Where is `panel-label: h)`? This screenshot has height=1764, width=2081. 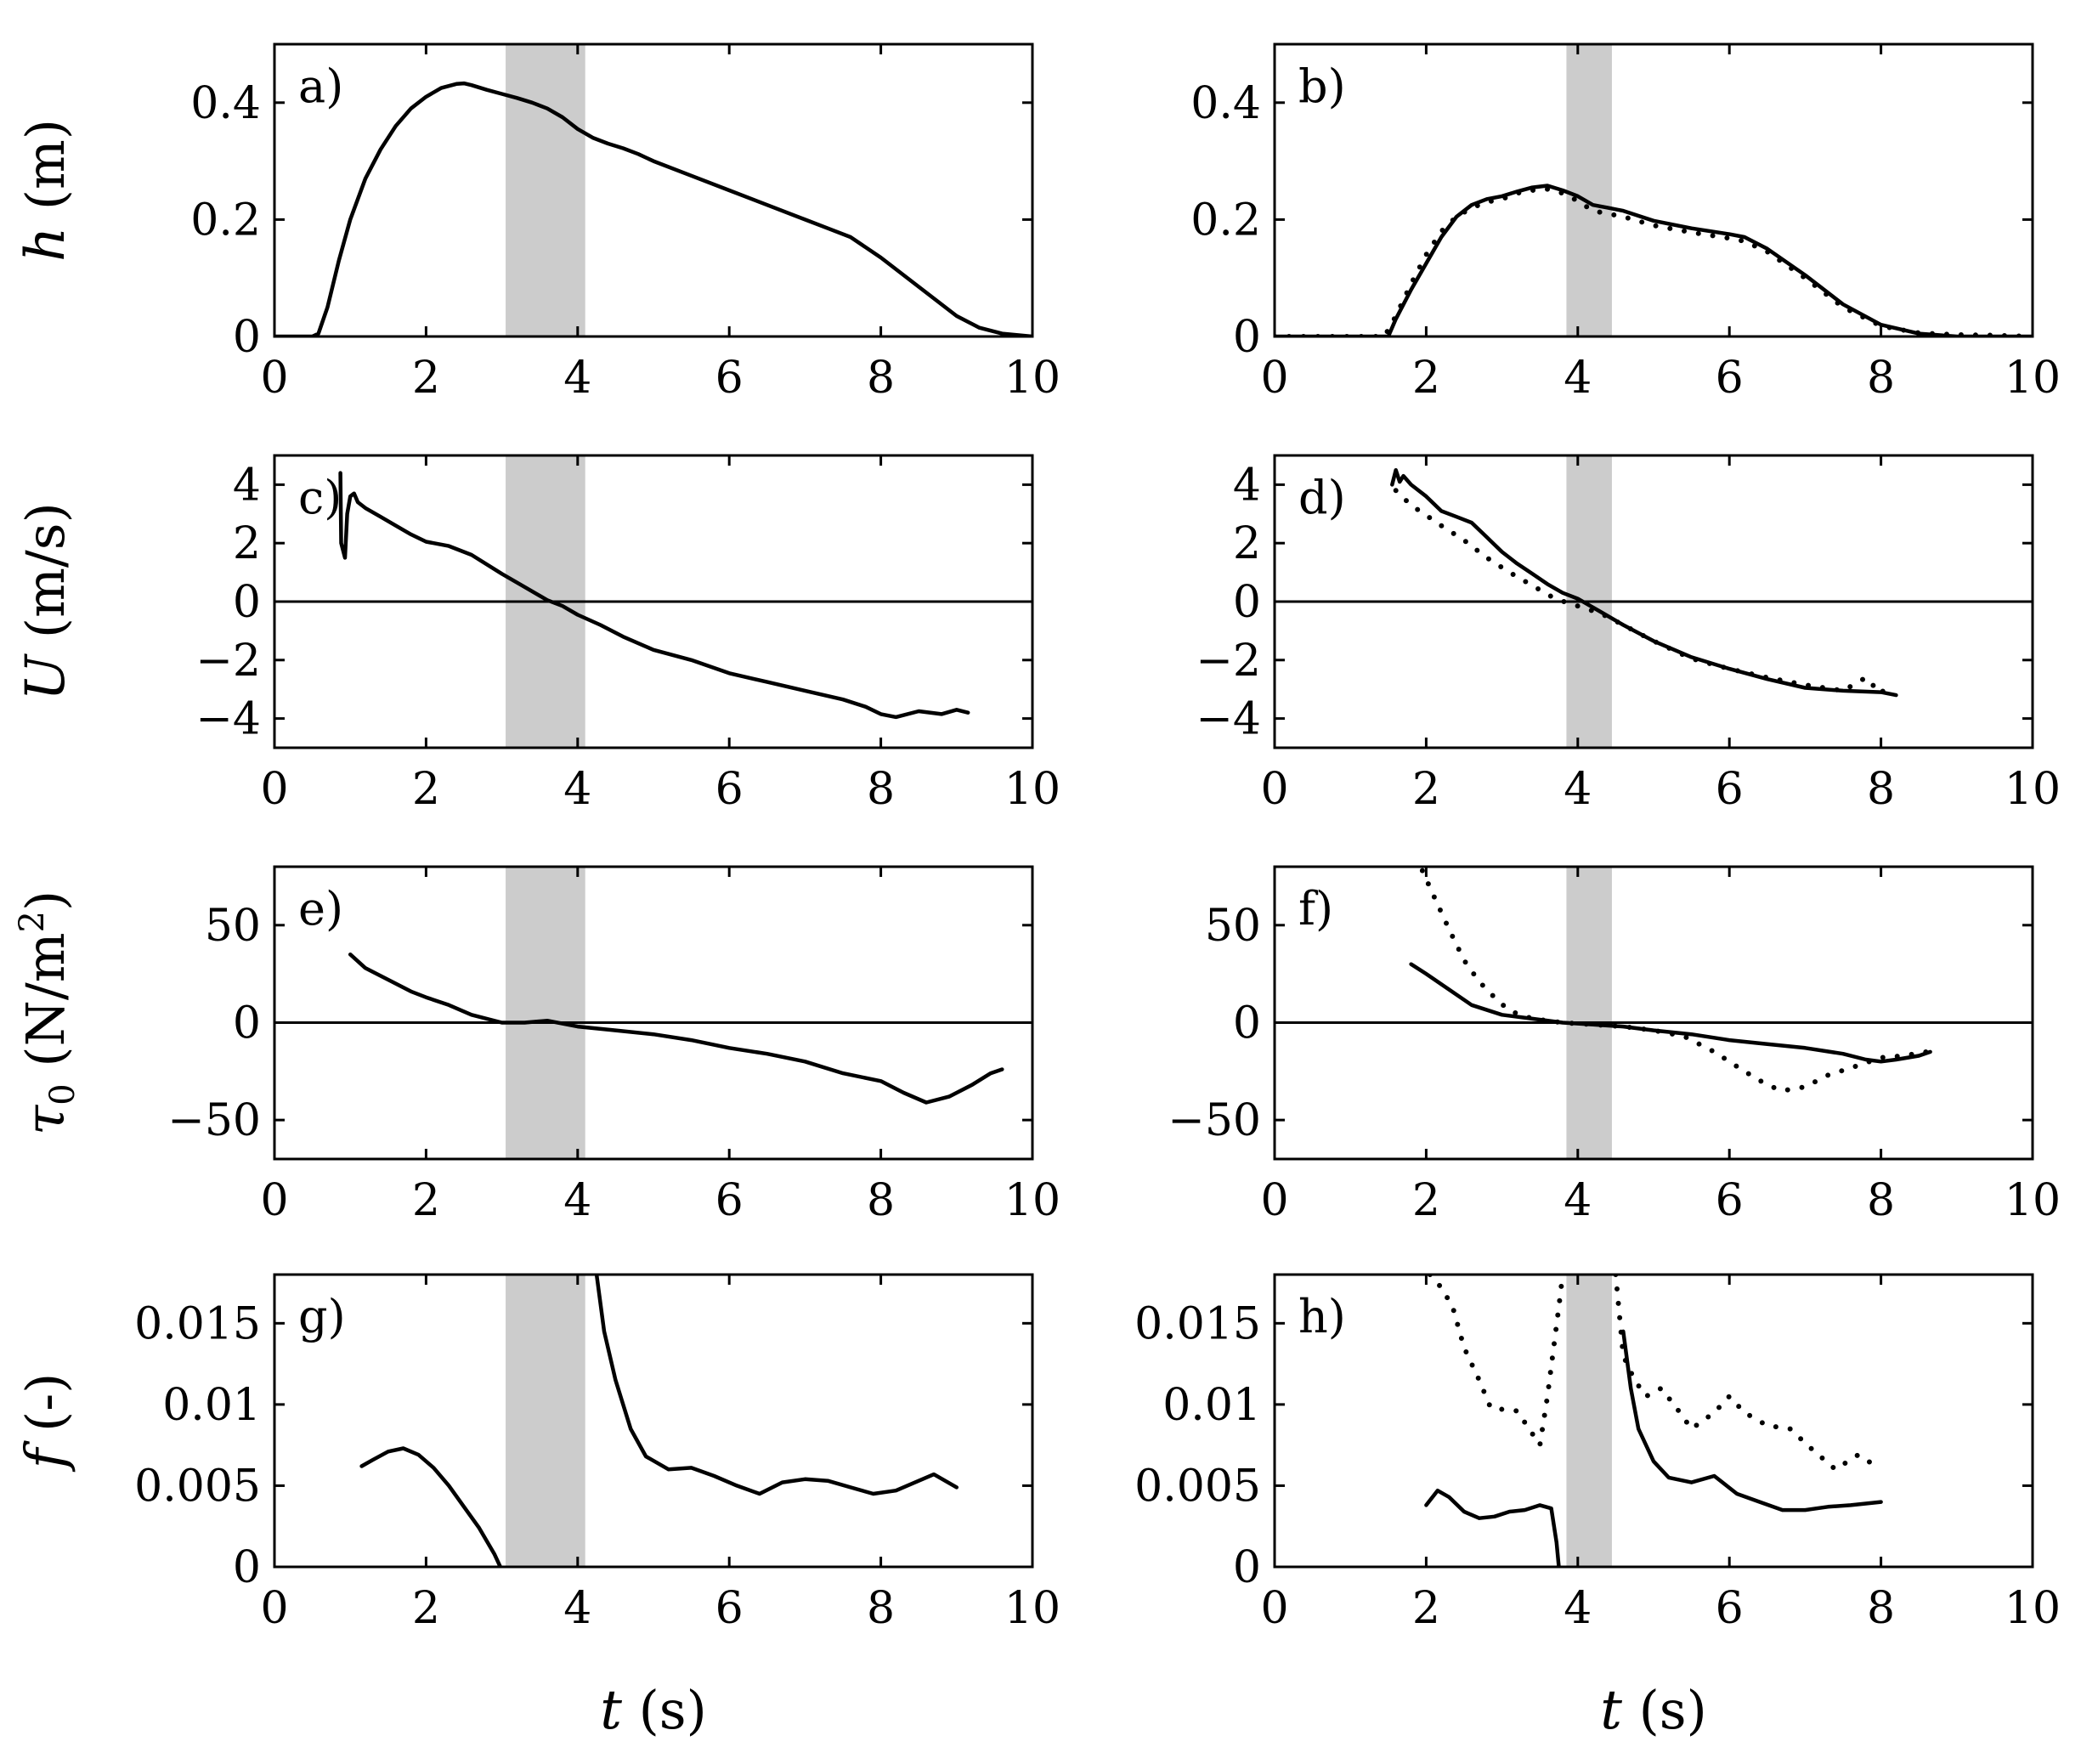 panel-label: h) is located at coordinates (1322, 1316).